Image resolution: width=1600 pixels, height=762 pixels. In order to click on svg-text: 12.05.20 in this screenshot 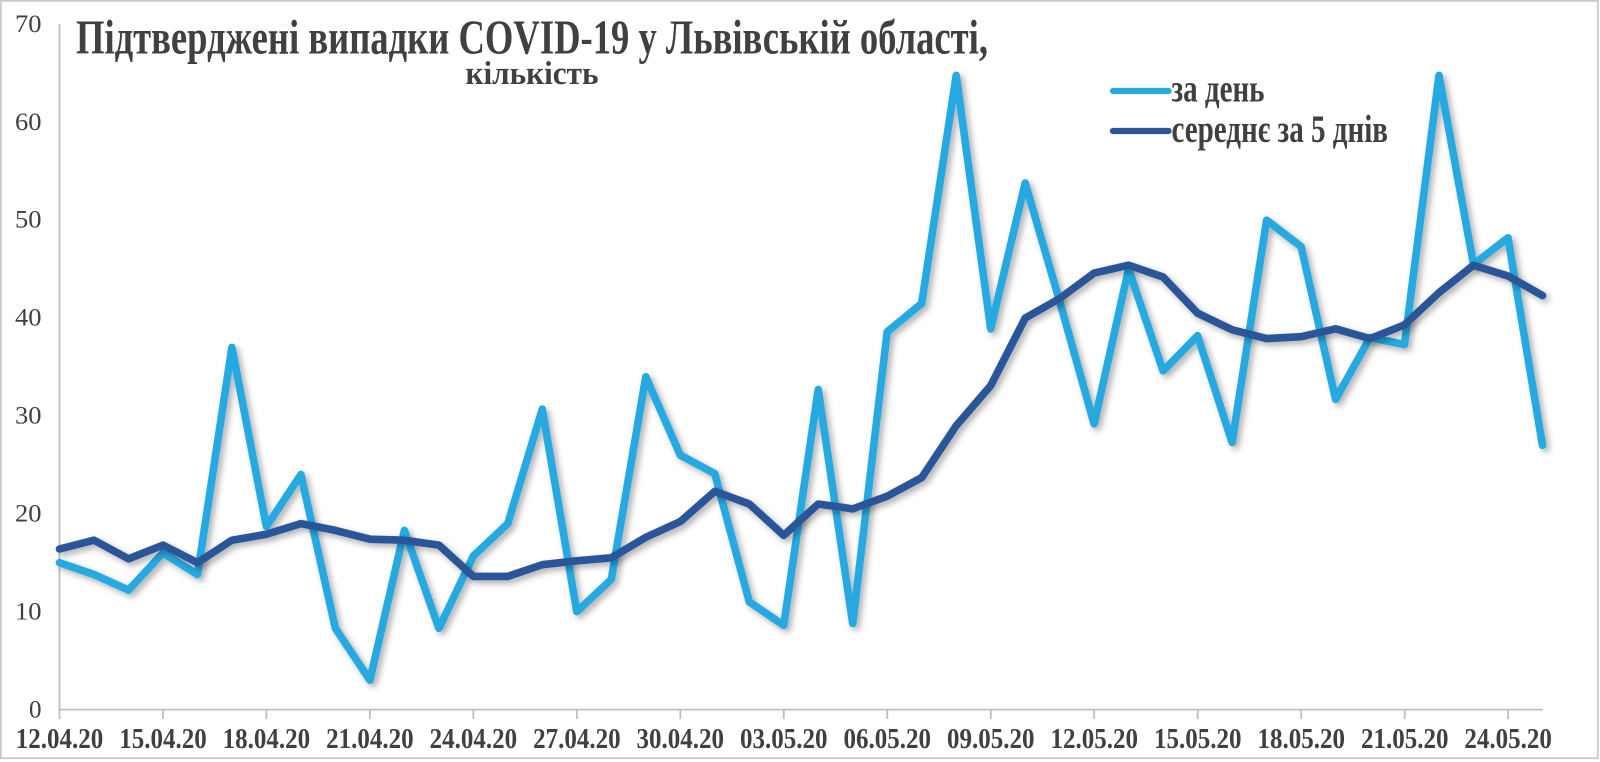, I will do `click(1094, 739)`.